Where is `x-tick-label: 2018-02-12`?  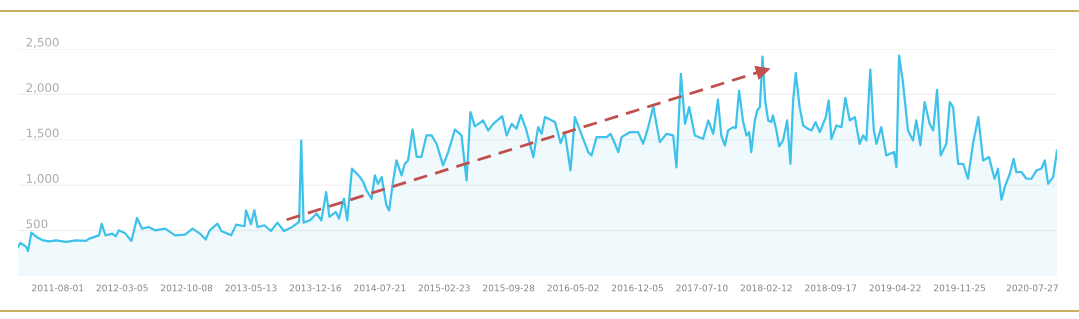 x-tick-label: 2018-02-12 is located at coordinates (766, 288).